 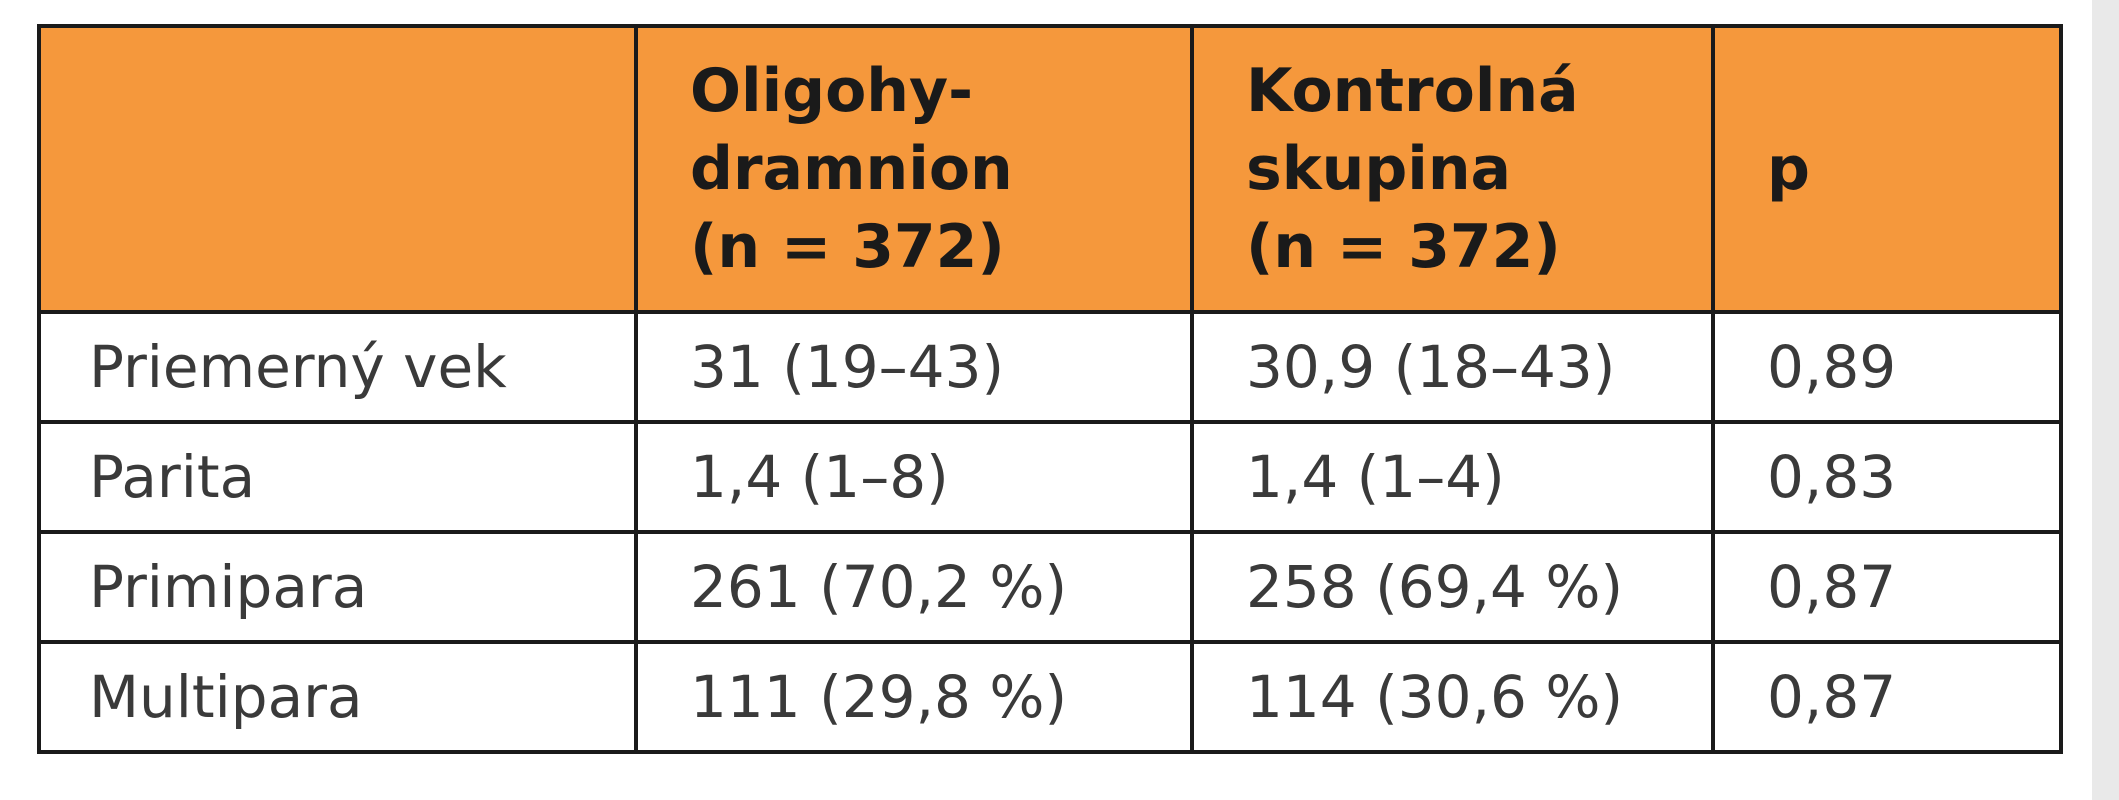 What do you see at coordinates (1887, 169) in the screenshot?
I see `header-cell-p: p` at bounding box center [1887, 169].